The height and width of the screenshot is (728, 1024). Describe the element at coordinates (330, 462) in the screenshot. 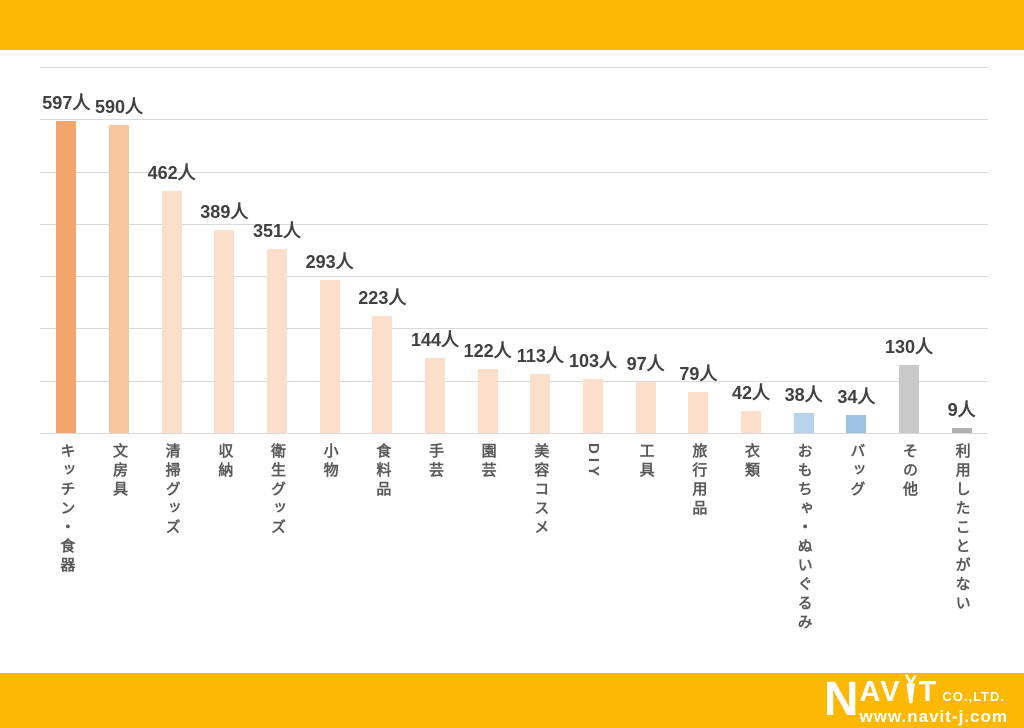

I see `category-label: 小物` at that location.